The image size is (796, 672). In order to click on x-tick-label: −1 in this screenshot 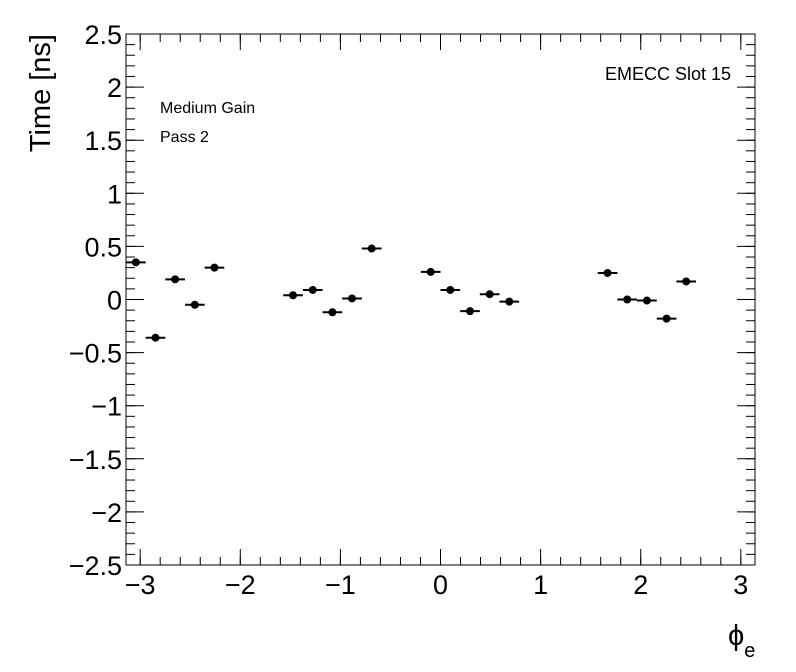, I will do `click(340, 585)`.